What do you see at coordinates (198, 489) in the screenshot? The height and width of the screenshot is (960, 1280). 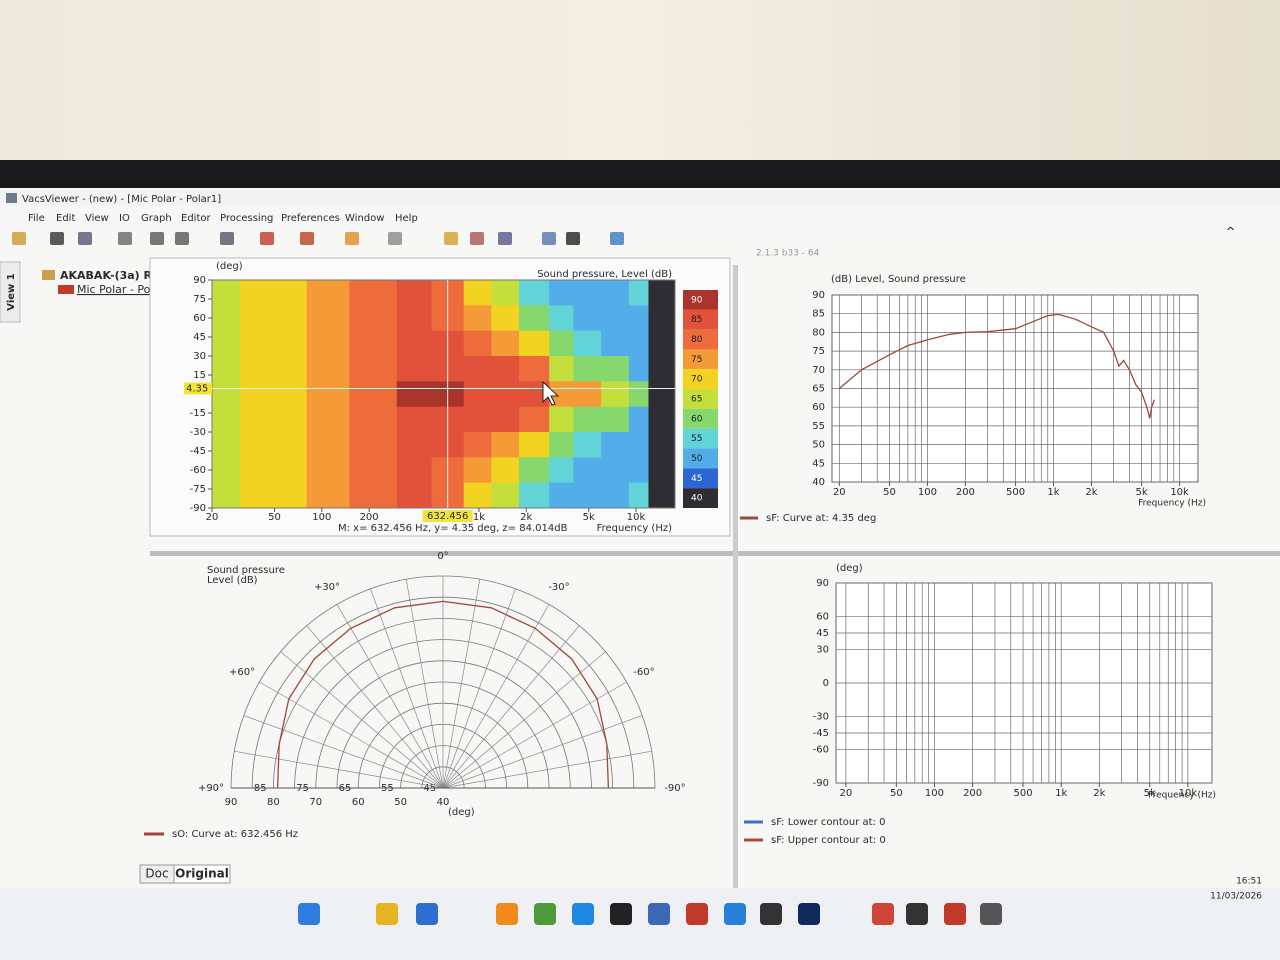 I see `y-tick-label: -75` at bounding box center [198, 489].